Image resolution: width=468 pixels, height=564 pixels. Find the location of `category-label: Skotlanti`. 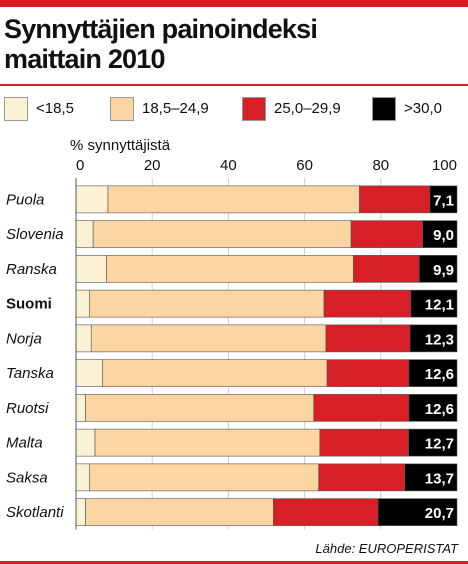

category-label: Skotlanti is located at coordinates (35, 512).